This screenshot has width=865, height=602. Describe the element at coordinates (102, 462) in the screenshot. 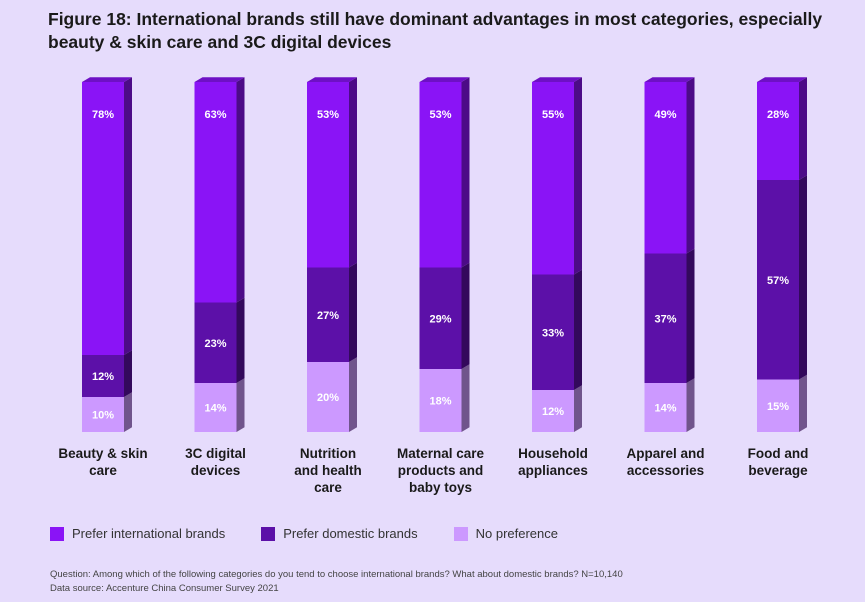

I see `category-label-0: Beauty & skin care` at that location.